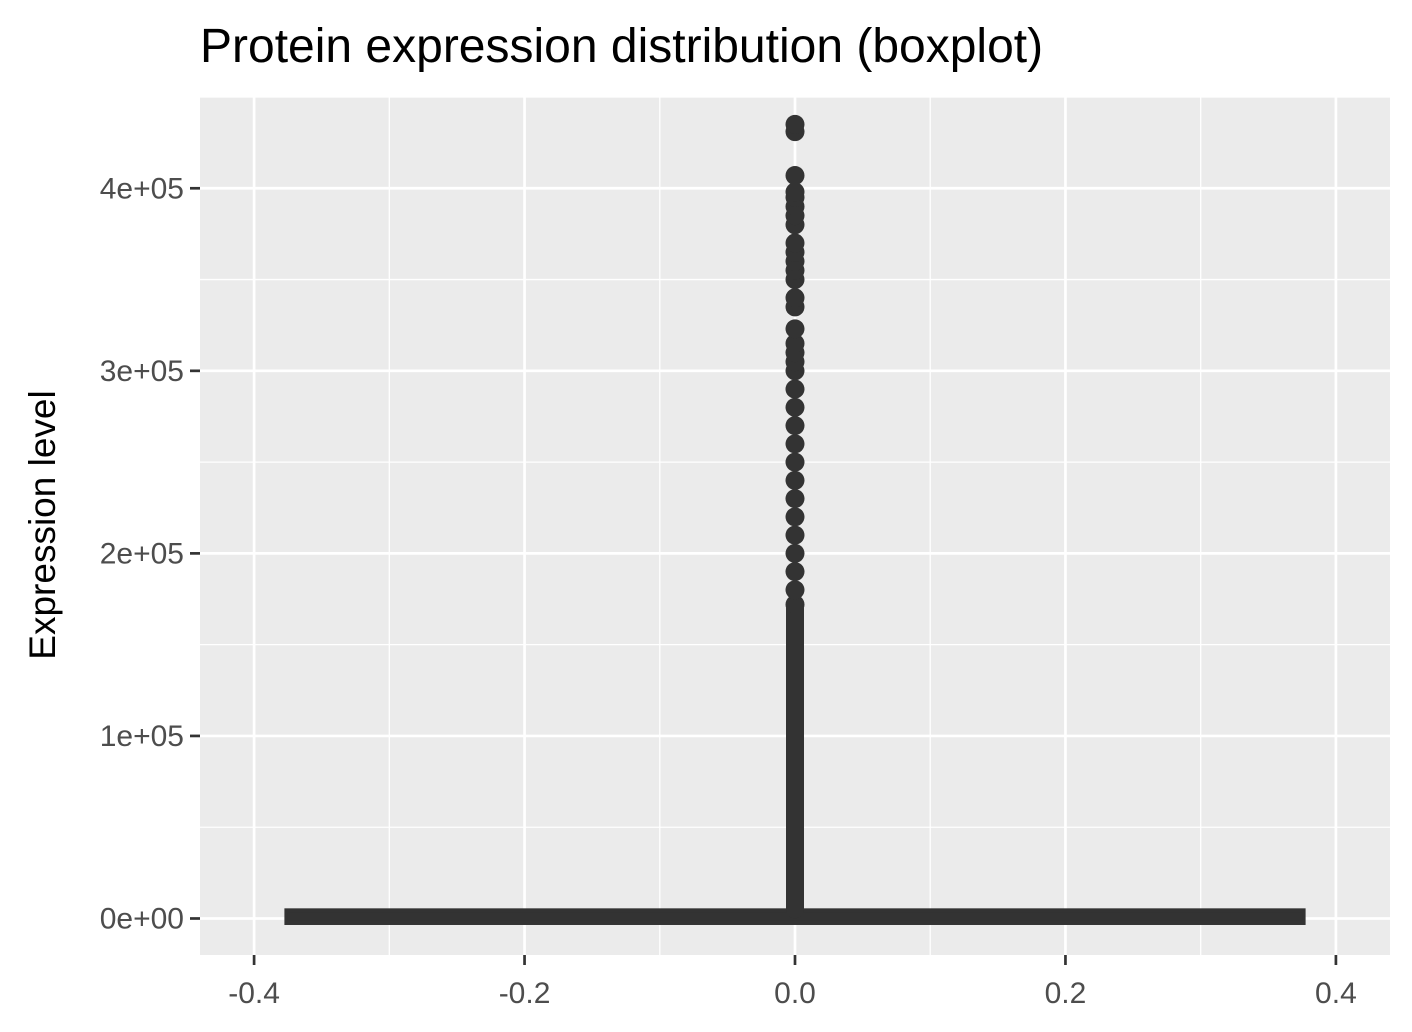 This screenshot has width=1412, height=1032. Describe the element at coordinates (1336, 993) in the screenshot. I see `x-tick-label: 0.4` at that location.